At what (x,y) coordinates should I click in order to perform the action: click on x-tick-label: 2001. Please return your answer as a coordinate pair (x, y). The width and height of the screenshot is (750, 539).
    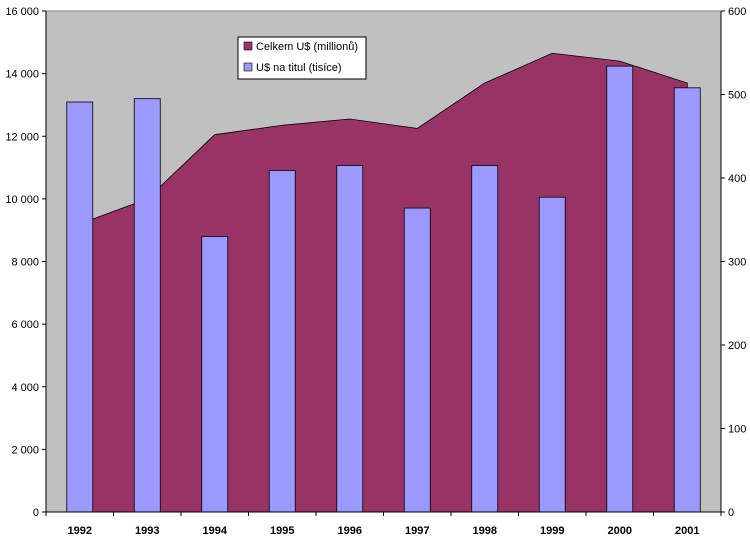
    Looking at the image, I should click on (687, 531).